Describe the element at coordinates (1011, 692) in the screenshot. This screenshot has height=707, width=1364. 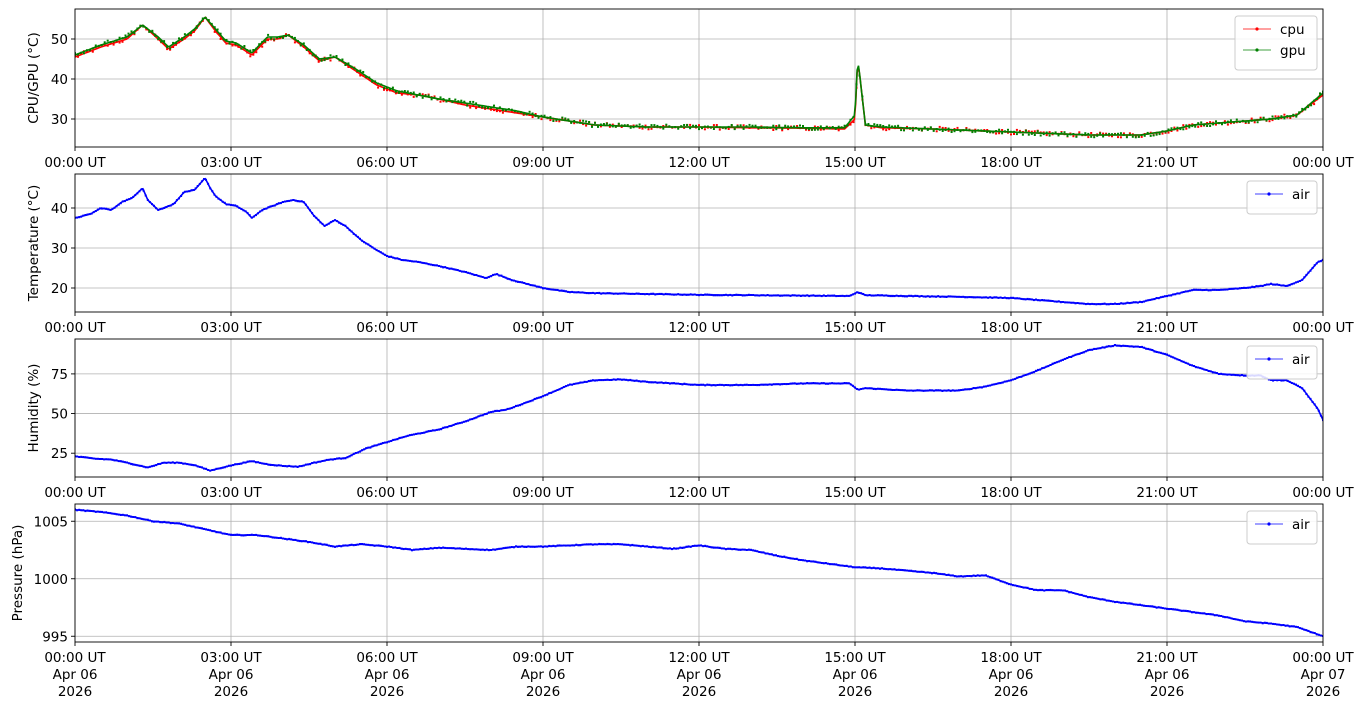
I see `x-tick-year: 2026` at that location.